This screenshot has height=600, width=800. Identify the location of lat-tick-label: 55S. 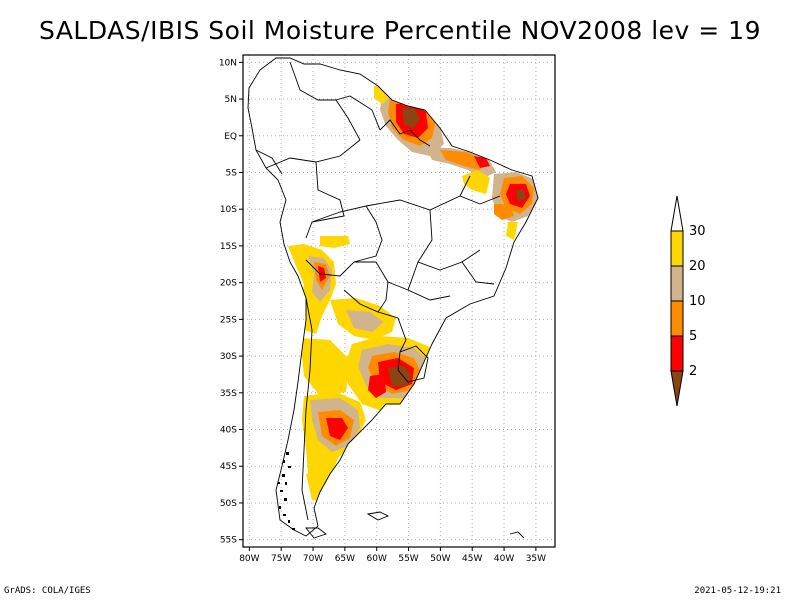
(228, 541).